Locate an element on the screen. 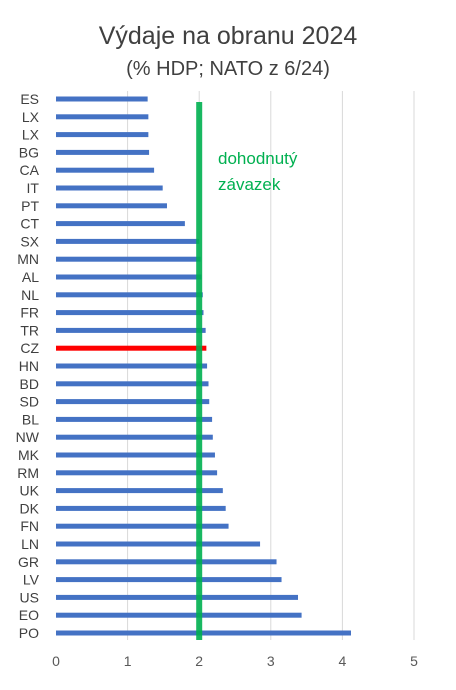 The height and width of the screenshot is (690, 456). category-label: TR is located at coordinates (29, 330).